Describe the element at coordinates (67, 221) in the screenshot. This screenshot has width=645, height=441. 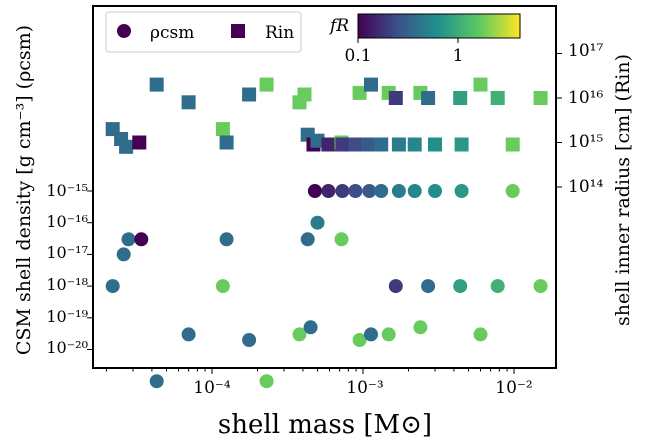
I see `y-left-tick-label: 10⁻¹⁶` at that location.